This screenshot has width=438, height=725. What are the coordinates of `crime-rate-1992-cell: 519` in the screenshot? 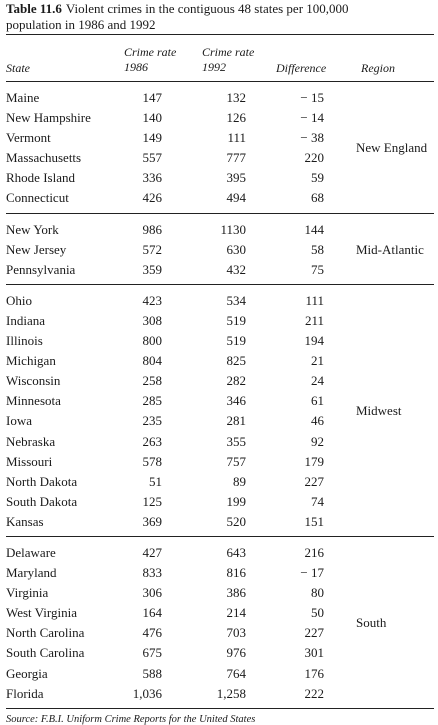 It's located at (236, 320).